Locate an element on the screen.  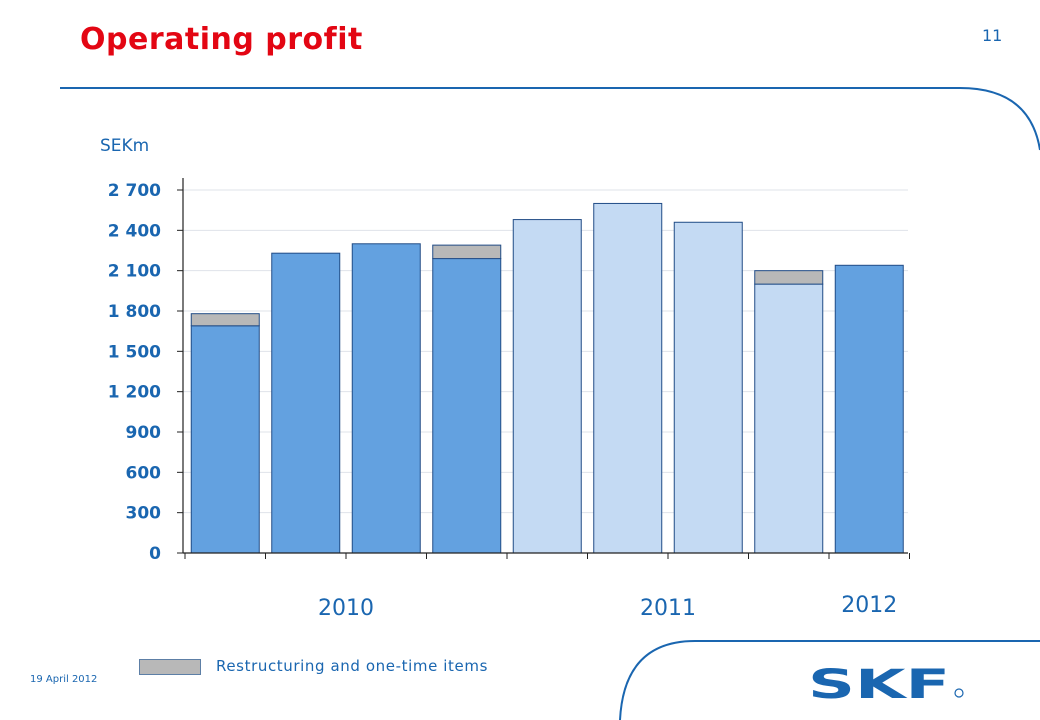
unit-label: SEKm is located at coordinates (125, 146).